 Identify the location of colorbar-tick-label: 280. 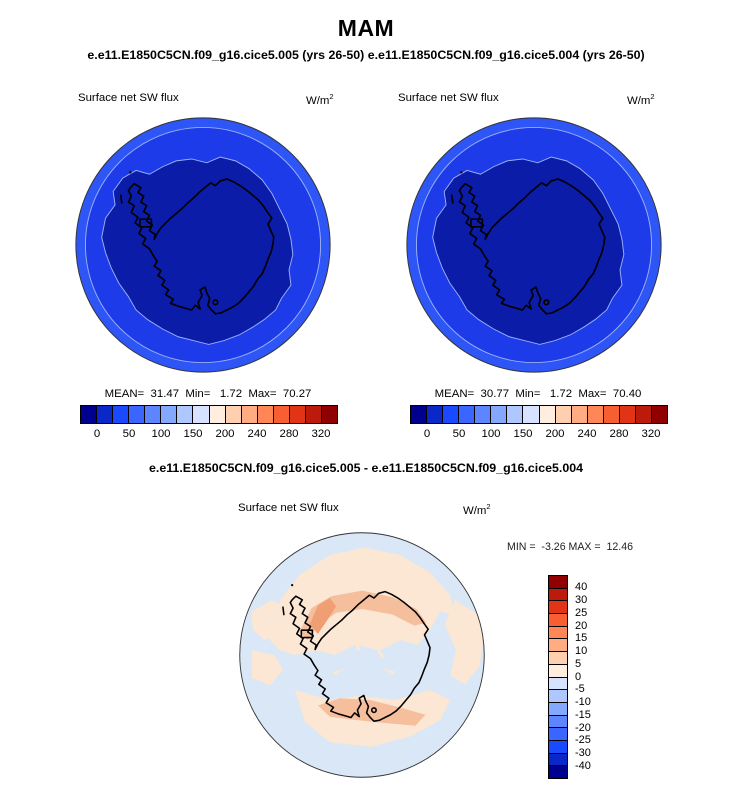
(619, 434).